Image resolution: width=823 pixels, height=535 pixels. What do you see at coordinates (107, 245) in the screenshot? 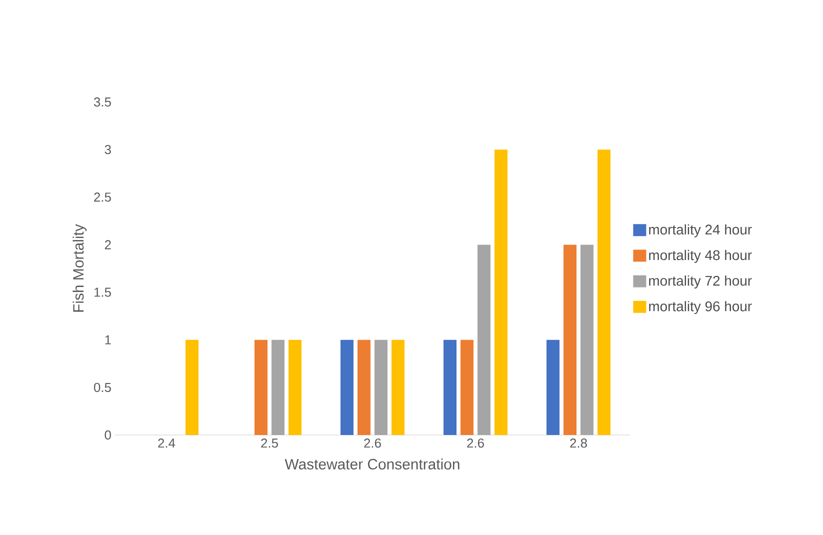
I see `y-tick-label: 2` at bounding box center [107, 245].